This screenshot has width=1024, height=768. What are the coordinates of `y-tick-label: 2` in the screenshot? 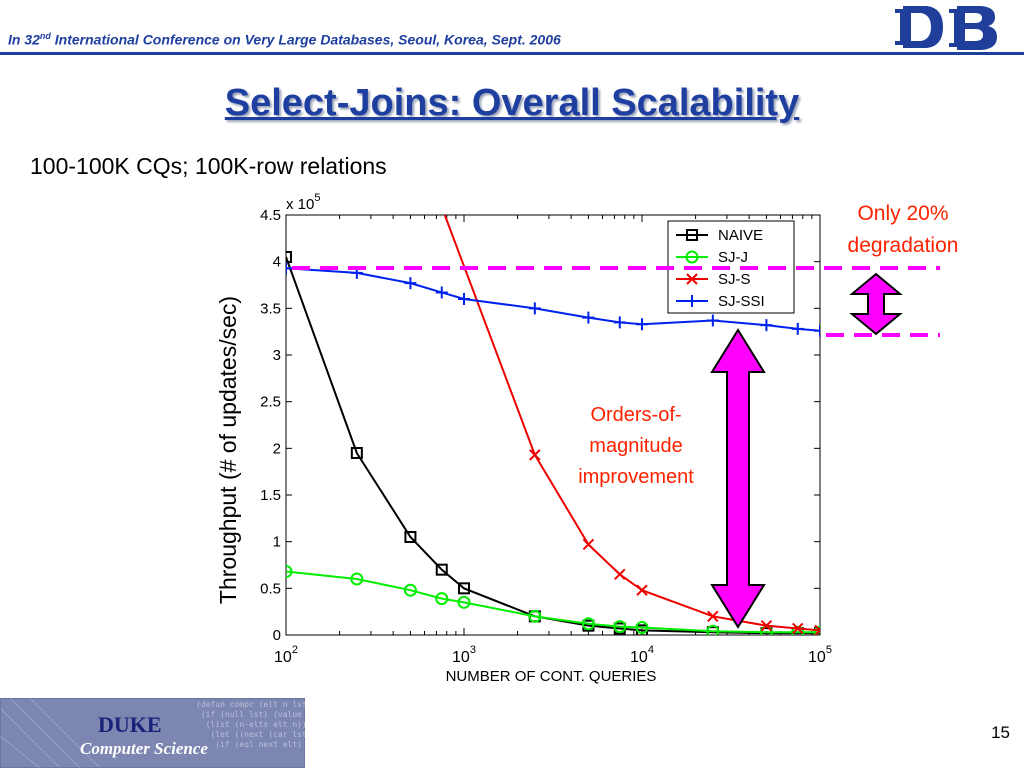 It's located at (277, 448).